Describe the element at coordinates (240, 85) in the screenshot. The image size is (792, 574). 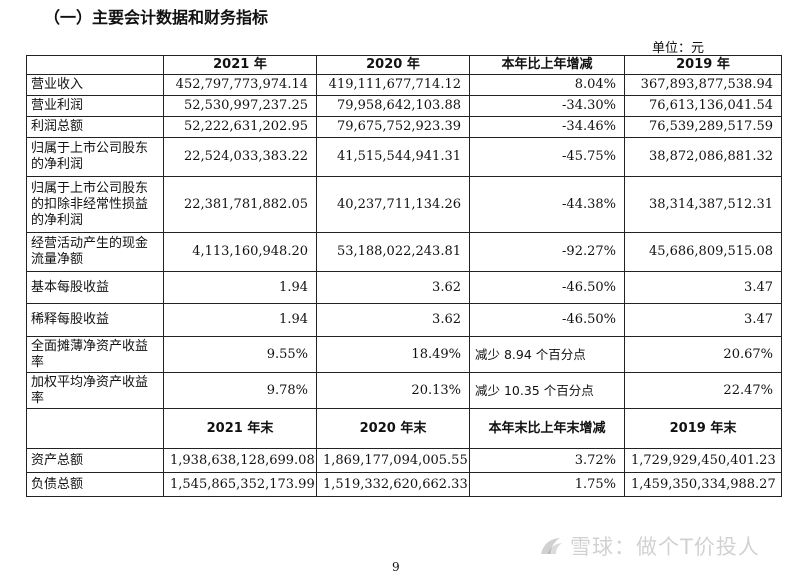
I see `value-2021: 452,797,773,974.14` at that location.